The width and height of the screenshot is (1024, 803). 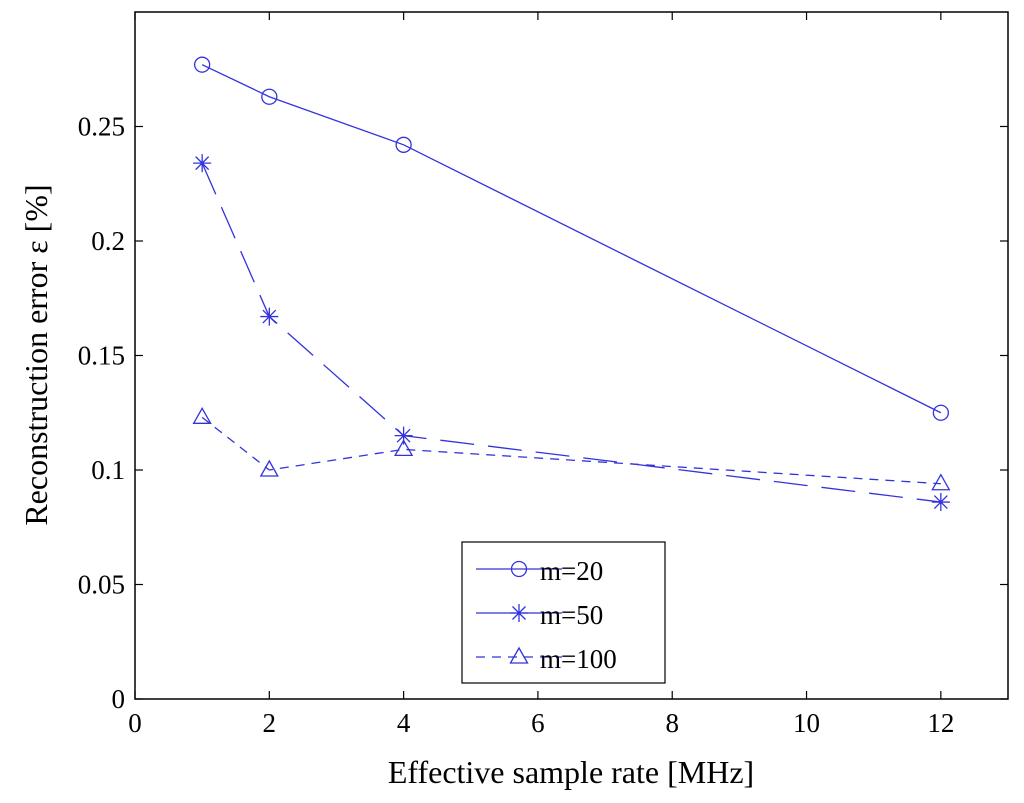 What do you see at coordinates (571, 772) in the screenshot?
I see `x-axis-title: Effective sample rate [MHz]` at bounding box center [571, 772].